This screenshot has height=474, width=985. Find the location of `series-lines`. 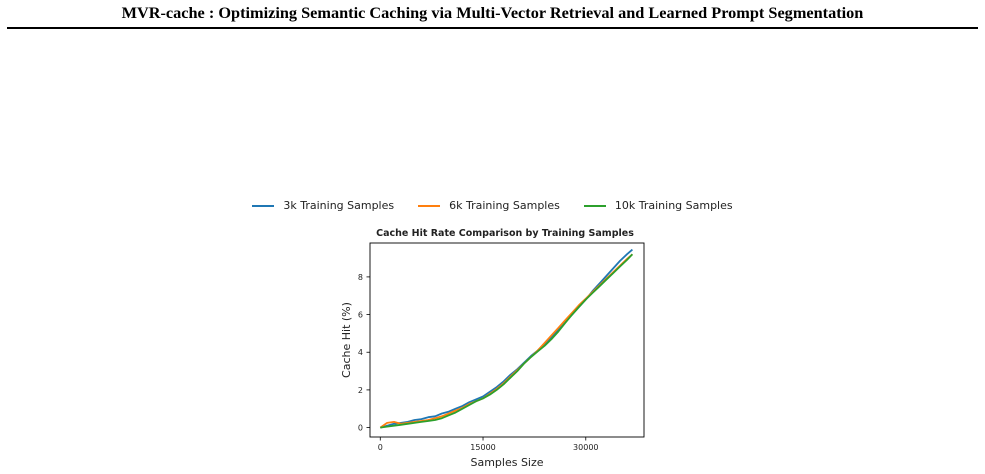

series-lines is located at coordinates (506, 338).